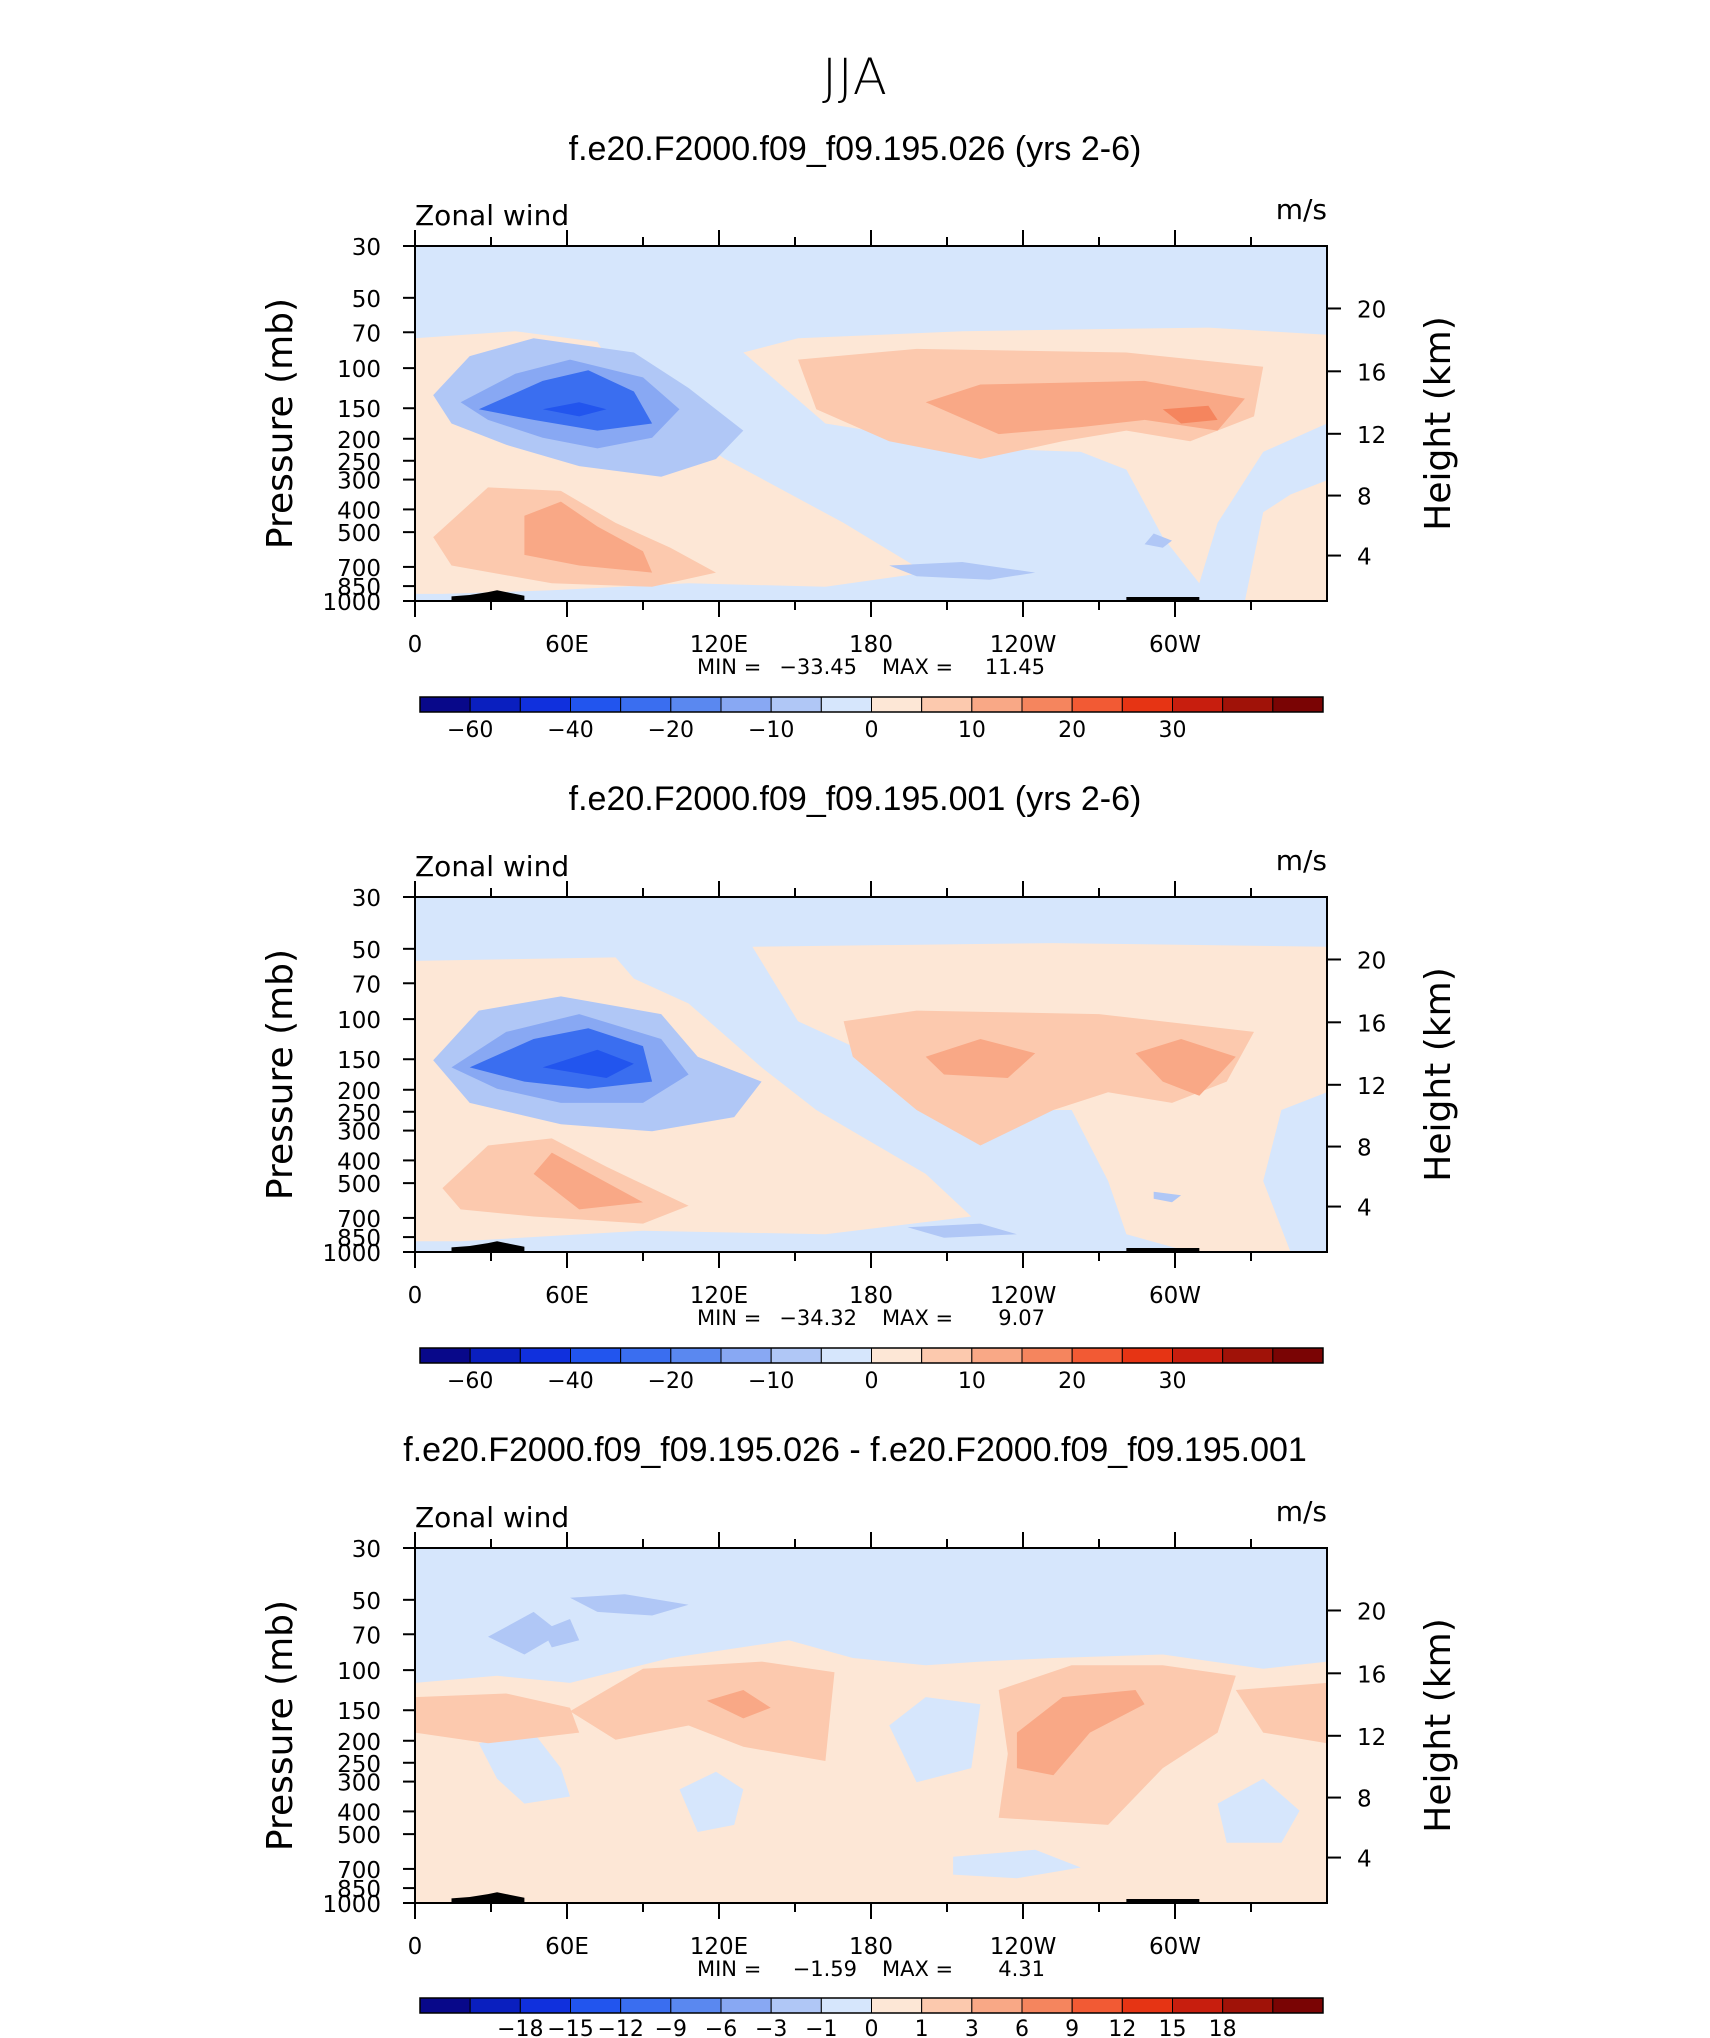  What do you see at coordinates (359, 410) in the screenshot?
I see `y-tick-label: 150` at bounding box center [359, 410].